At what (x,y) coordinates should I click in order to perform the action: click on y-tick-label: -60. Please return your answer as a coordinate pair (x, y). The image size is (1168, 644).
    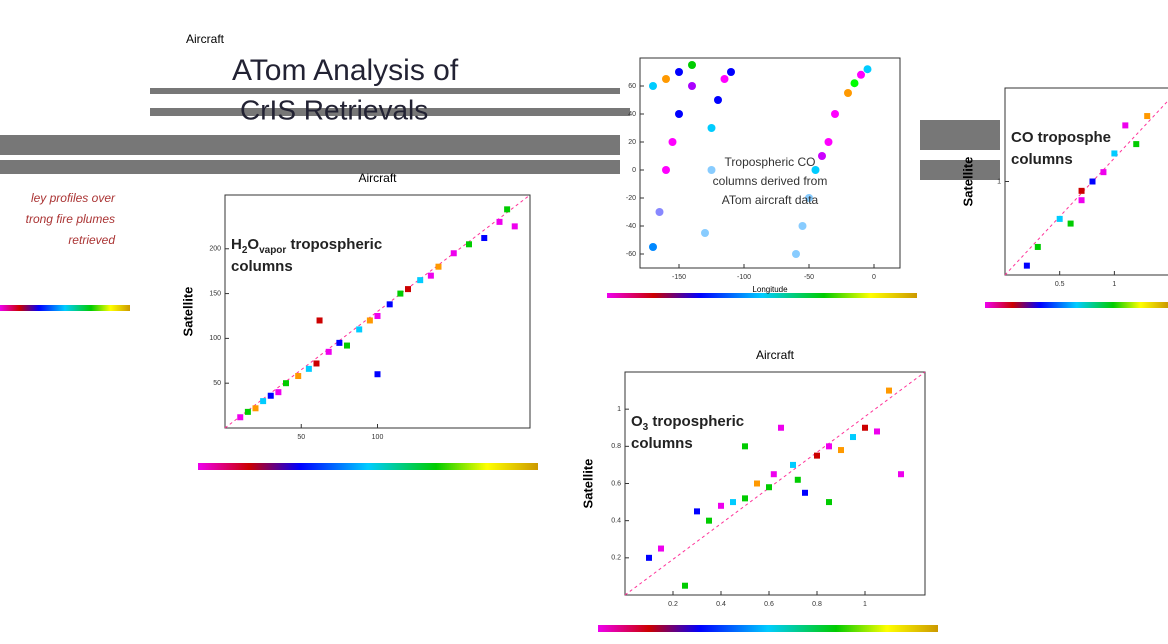
    Looking at the image, I should click on (631, 254).